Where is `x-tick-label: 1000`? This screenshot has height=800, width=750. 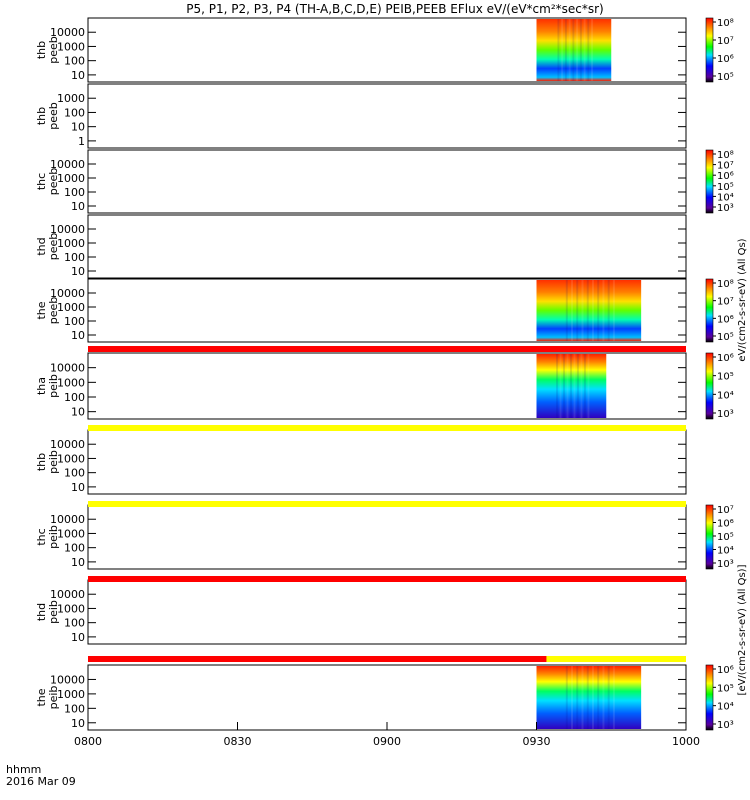
x-tick-label: 1000 is located at coordinates (686, 741).